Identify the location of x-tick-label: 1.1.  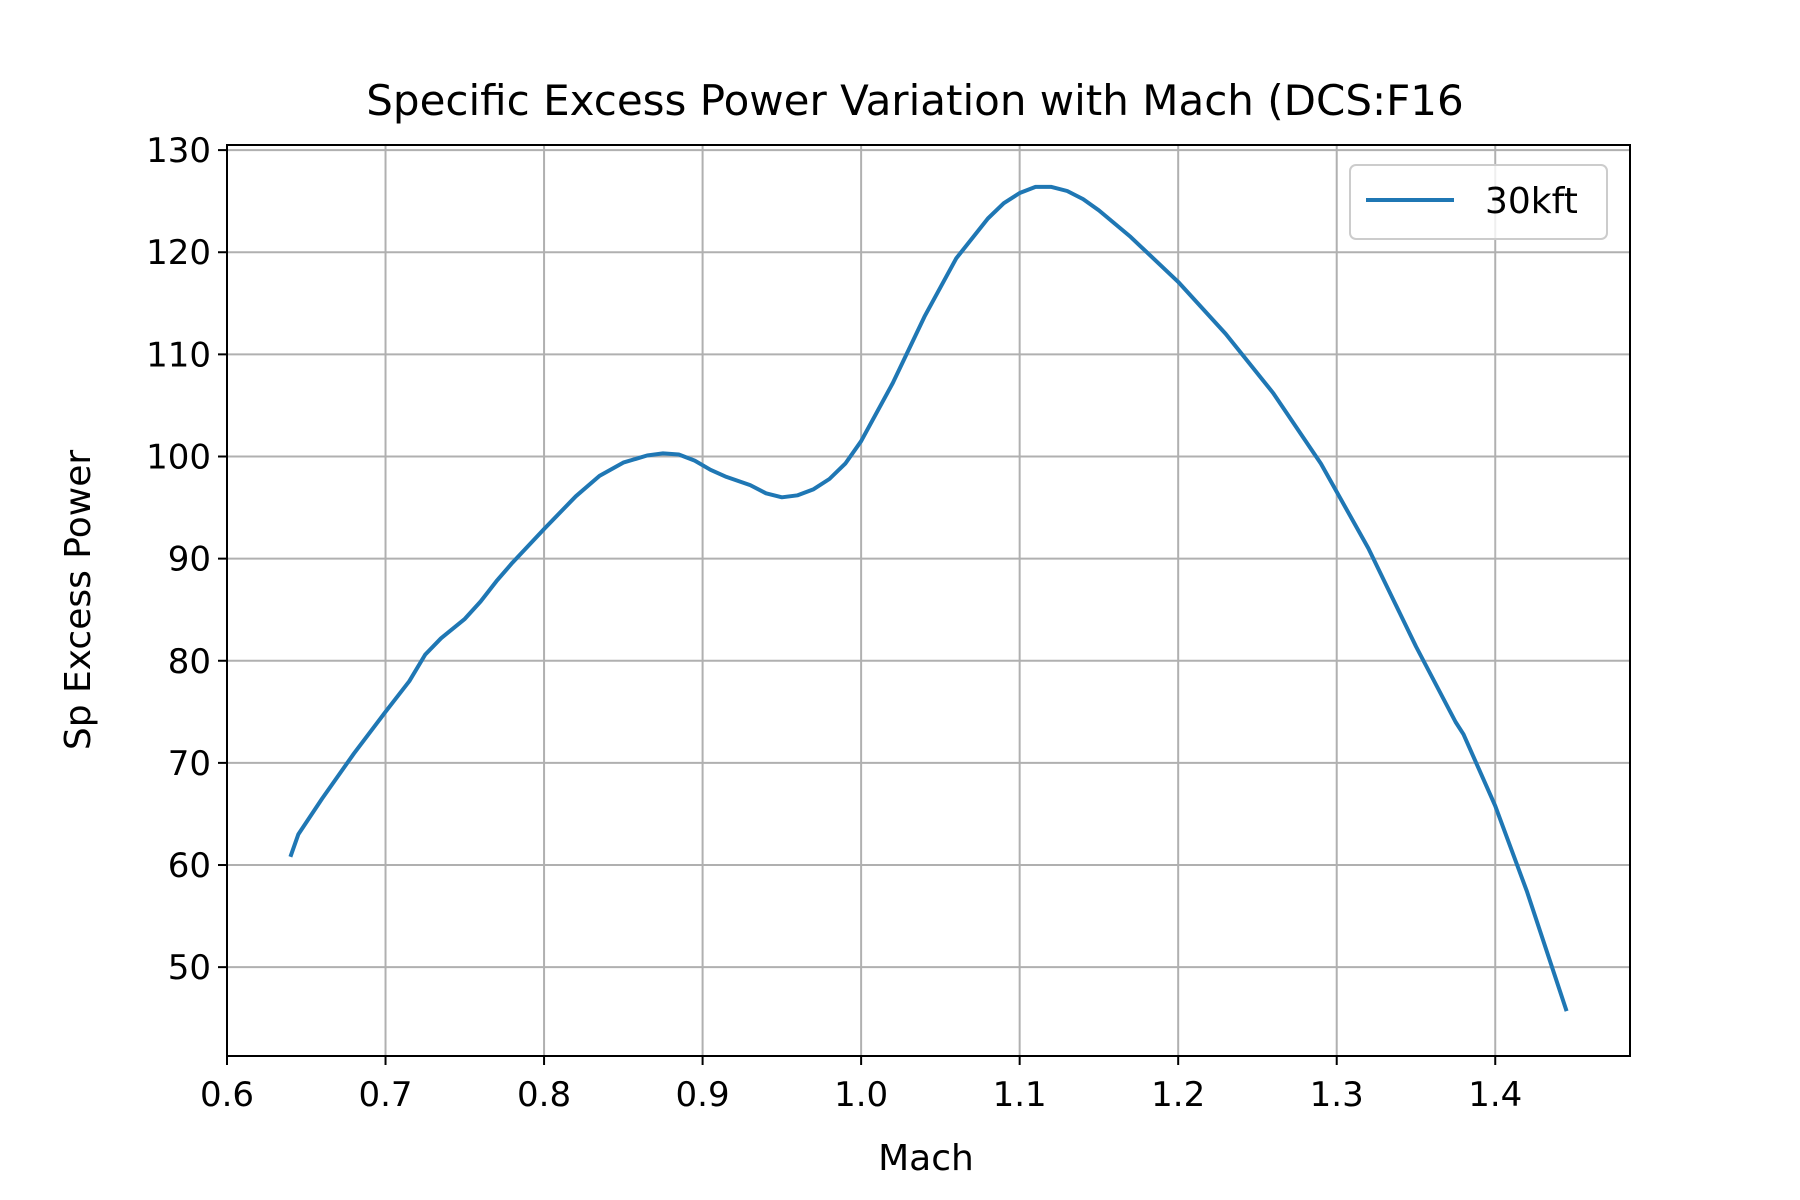
(1020, 1095).